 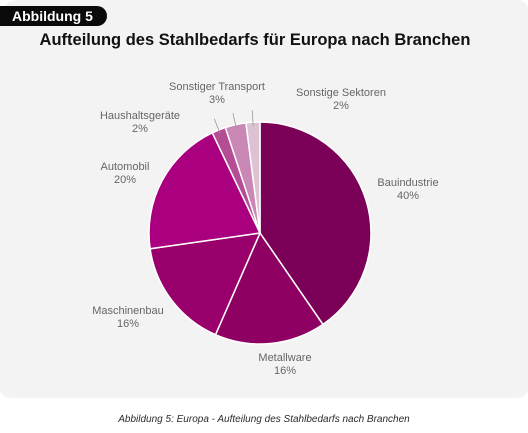 What do you see at coordinates (285, 371) in the screenshot?
I see `slice-value-metallware: 16%` at bounding box center [285, 371].